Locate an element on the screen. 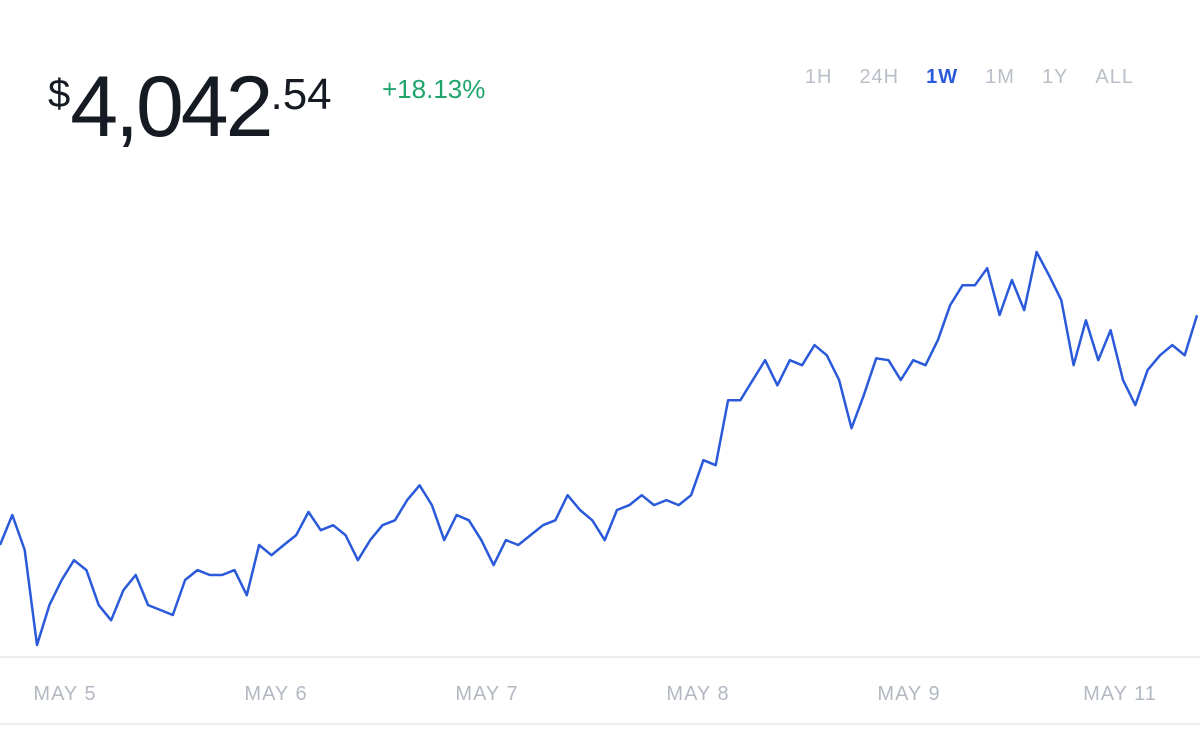  x-tick-label: MAY 7 is located at coordinates (486, 694).